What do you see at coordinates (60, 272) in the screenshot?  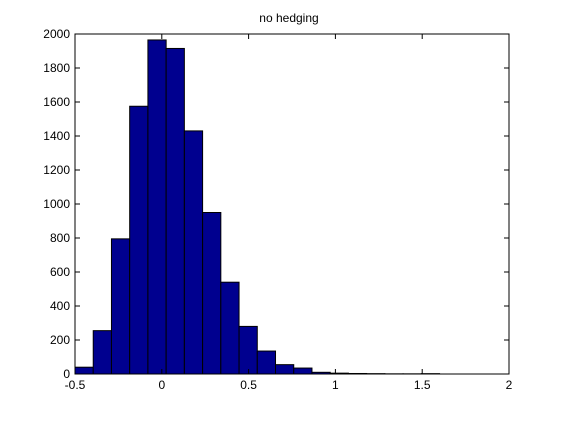 I see `y-tick-label: 600` at bounding box center [60, 272].